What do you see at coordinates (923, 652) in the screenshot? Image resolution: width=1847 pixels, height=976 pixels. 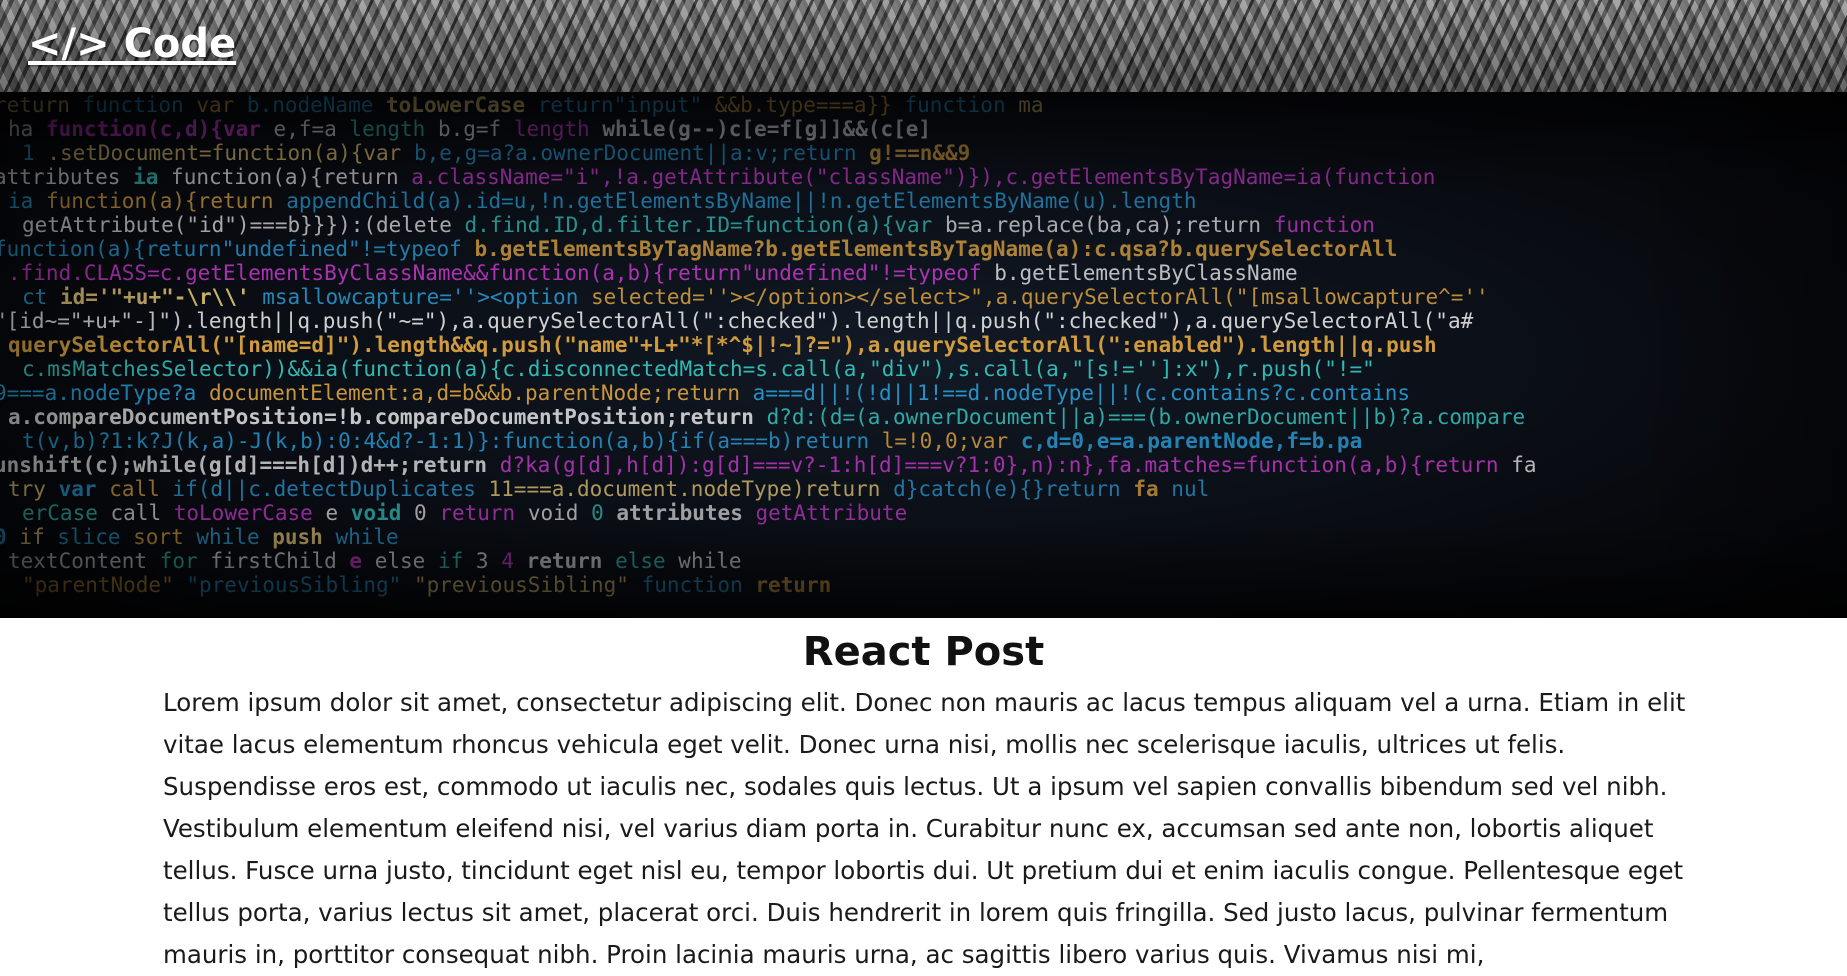 I see `post-title: React Post` at bounding box center [923, 652].